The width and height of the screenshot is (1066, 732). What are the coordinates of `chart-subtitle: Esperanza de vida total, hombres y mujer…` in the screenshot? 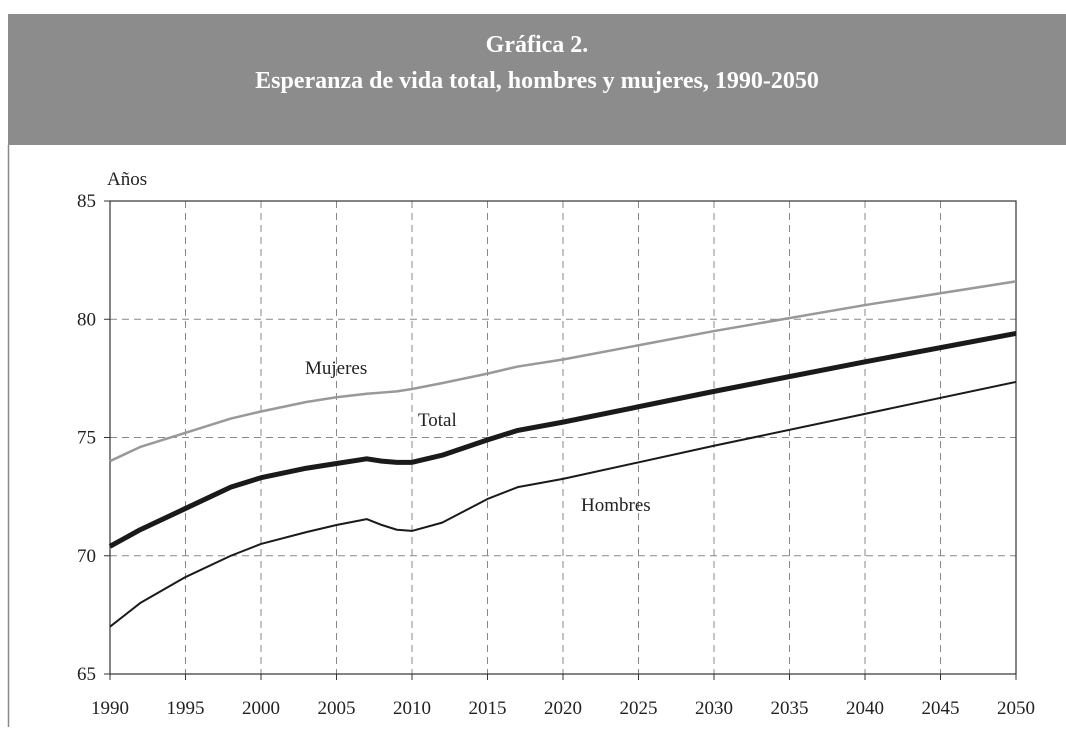 It's located at (537, 81).